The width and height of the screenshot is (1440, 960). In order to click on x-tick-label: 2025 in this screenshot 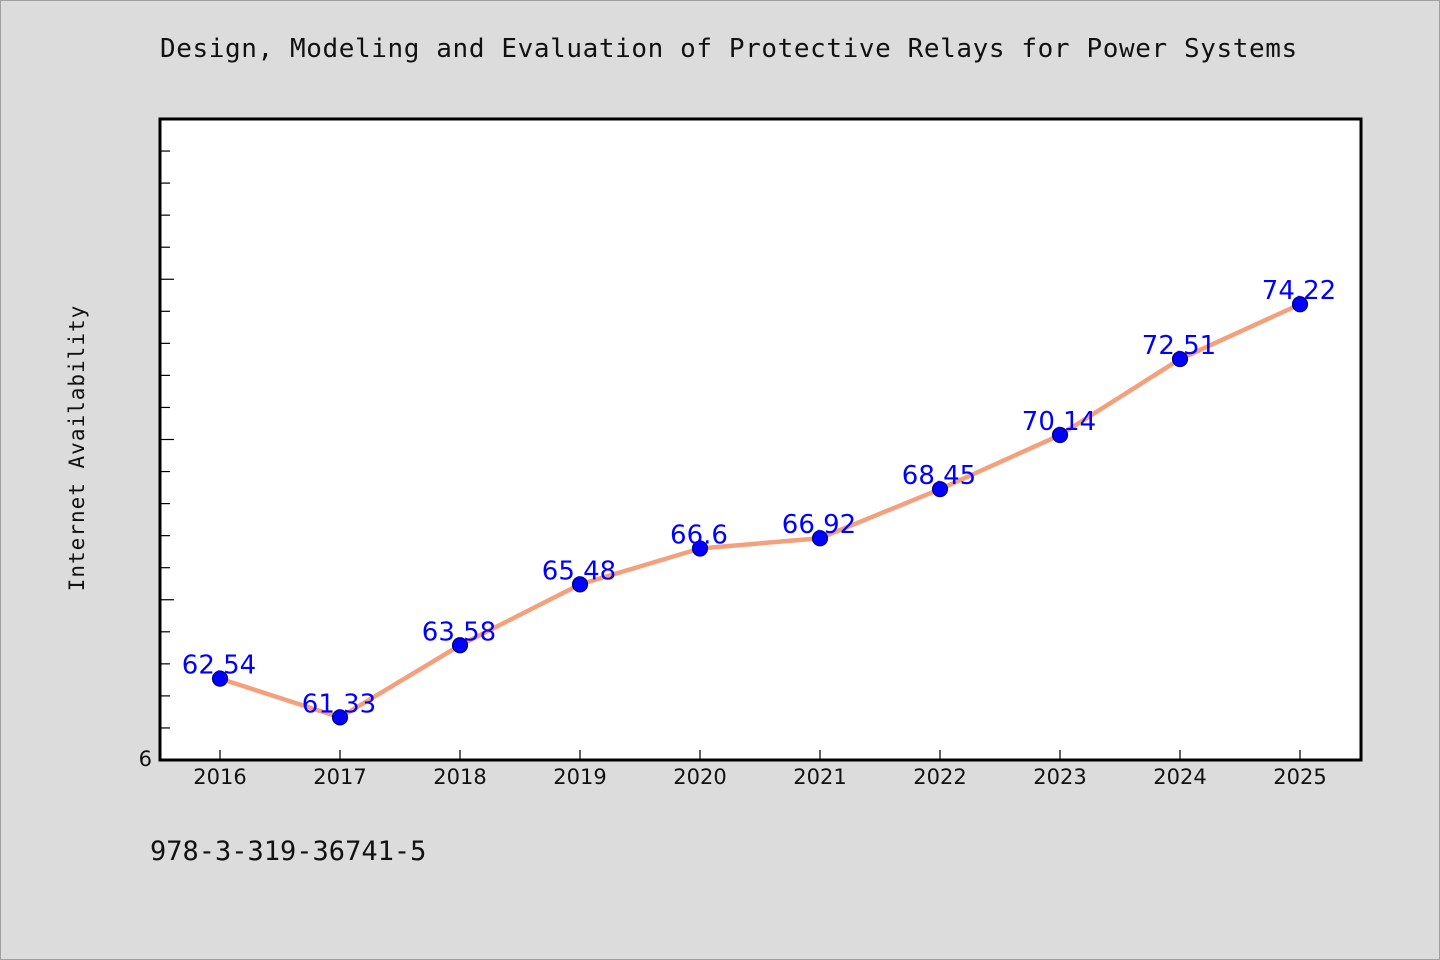, I will do `click(1299, 777)`.